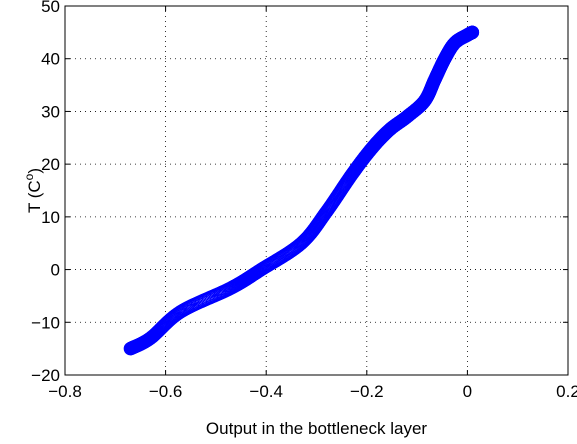 The width and height of the screenshot is (577, 444). Describe the element at coordinates (65, 391) in the screenshot. I see `x-tick-label: −0.8` at that location.